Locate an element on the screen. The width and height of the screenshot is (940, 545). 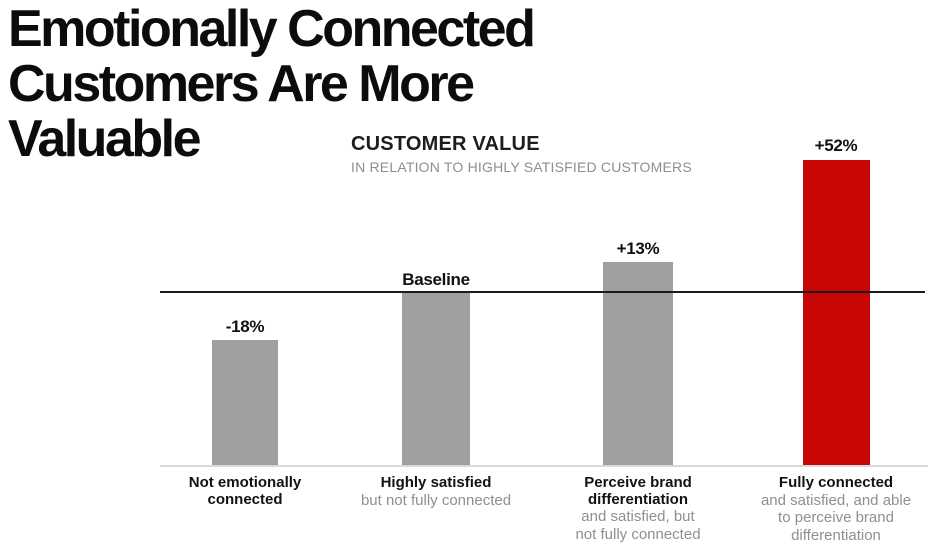
category-sub-line: but not fully connected is located at coordinates (436, 500).